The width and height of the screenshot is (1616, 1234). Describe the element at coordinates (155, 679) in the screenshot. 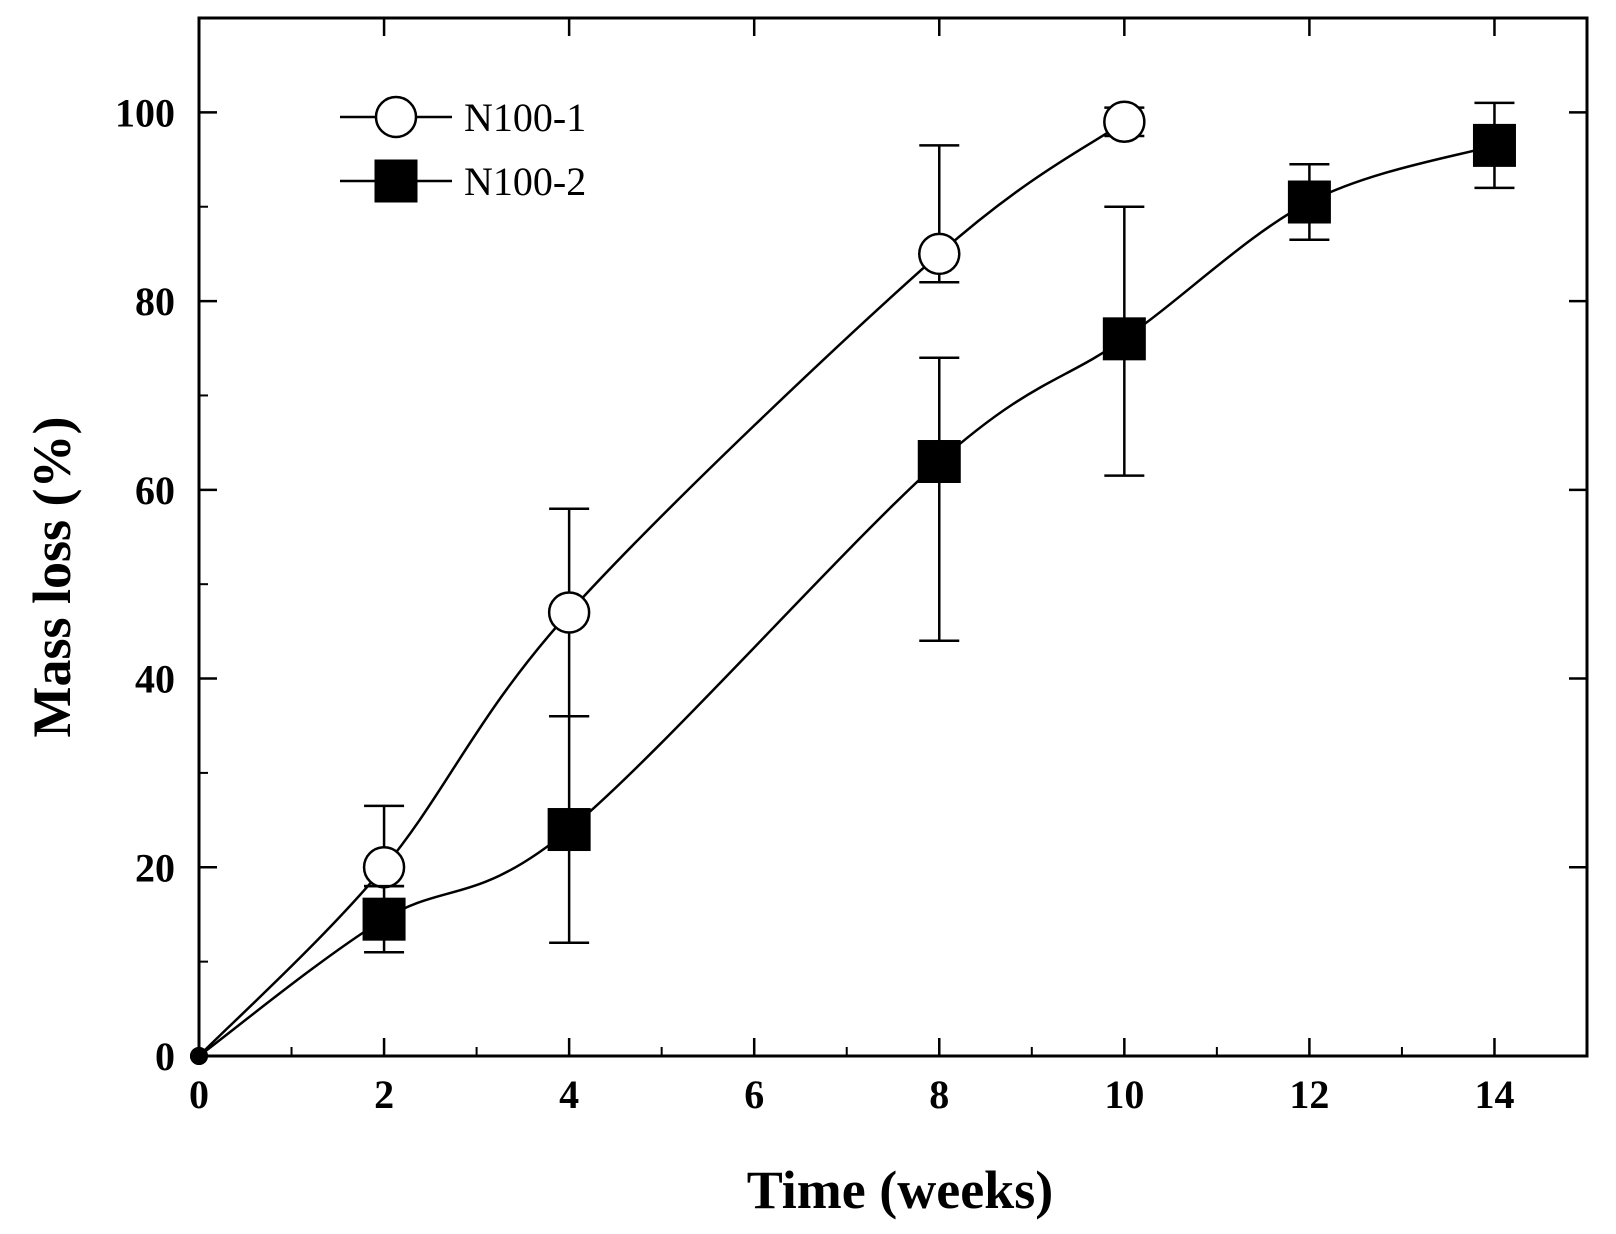

I see `y-tick-label-40: 40` at that location.